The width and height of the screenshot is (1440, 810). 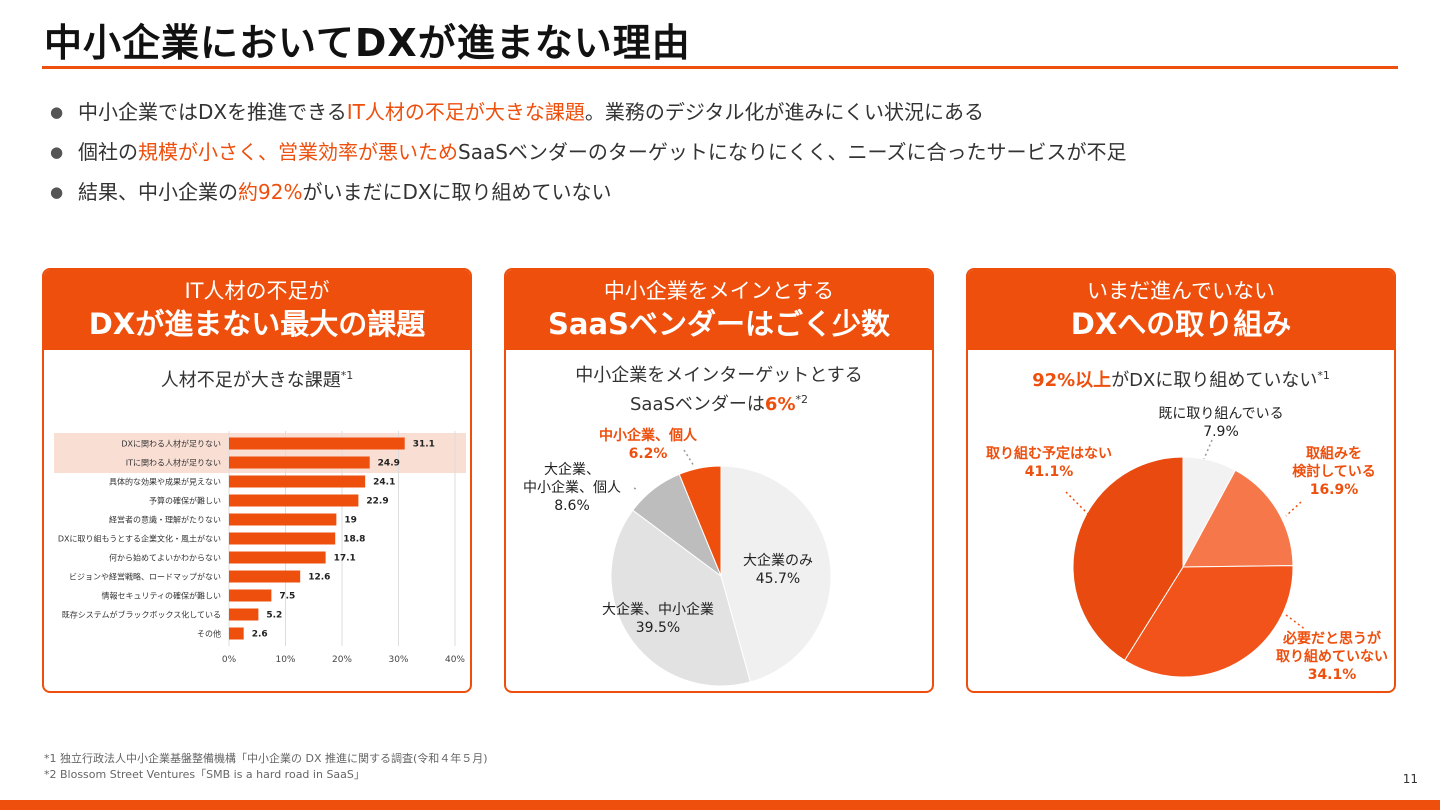 I want to click on x-tick-label: 20%, so click(x=342, y=660).